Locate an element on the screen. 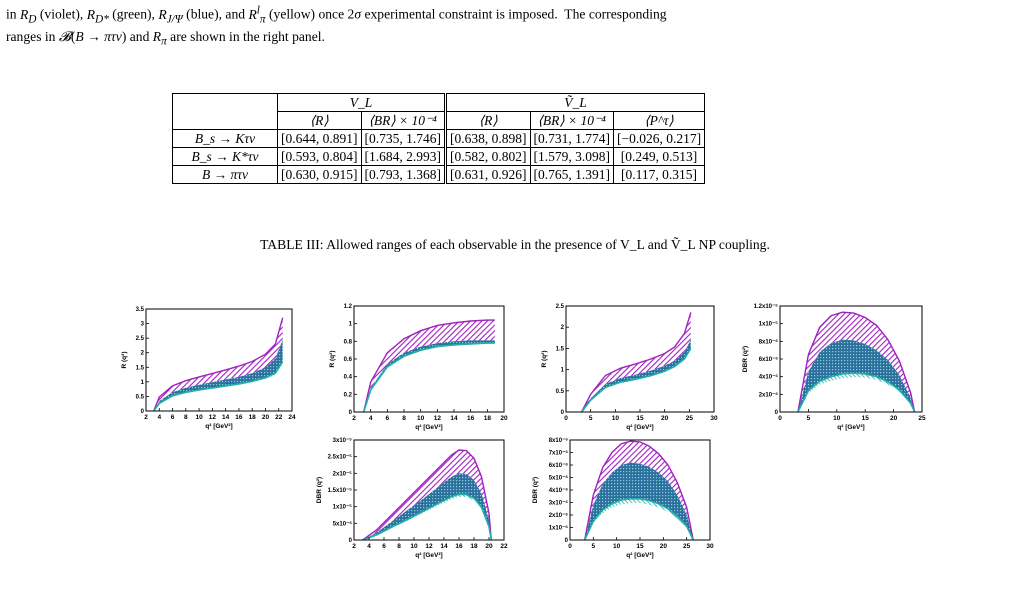 This screenshot has height=595, width=1028. y-tick-label: 1x10⁻⁵ is located at coordinates (769, 325).